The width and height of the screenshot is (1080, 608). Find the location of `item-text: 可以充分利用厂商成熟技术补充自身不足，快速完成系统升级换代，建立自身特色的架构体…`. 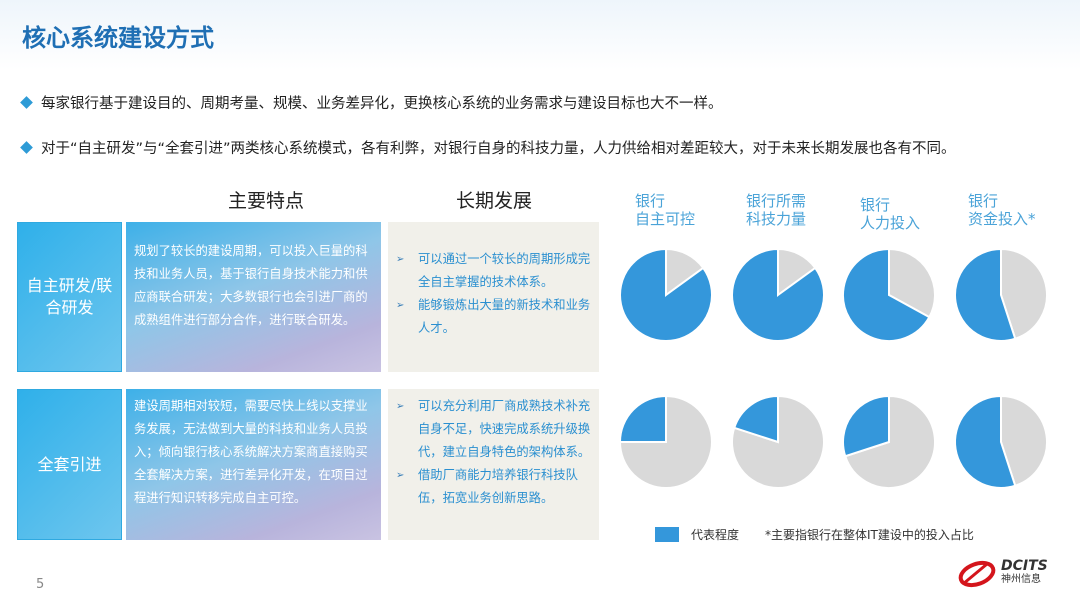

item-text: 可以充分利用厂商成熟技术补充自身不足，快速完成系统升级换代，建立自身特色的架构体… is located at coordinates (504, 429).